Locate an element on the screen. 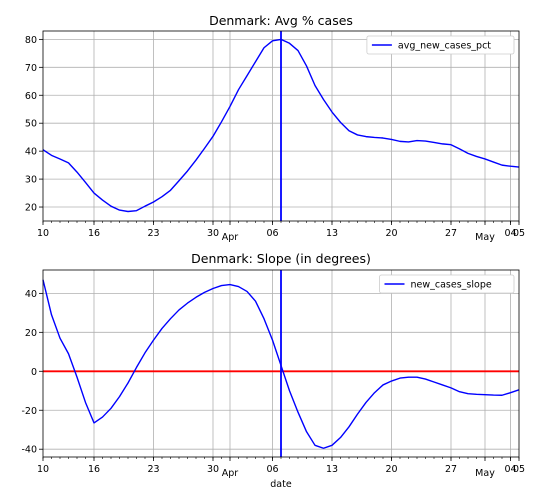 This screenshot has width=540, height=504. y-tick-label: -40 is located at coordinates (29, 450).